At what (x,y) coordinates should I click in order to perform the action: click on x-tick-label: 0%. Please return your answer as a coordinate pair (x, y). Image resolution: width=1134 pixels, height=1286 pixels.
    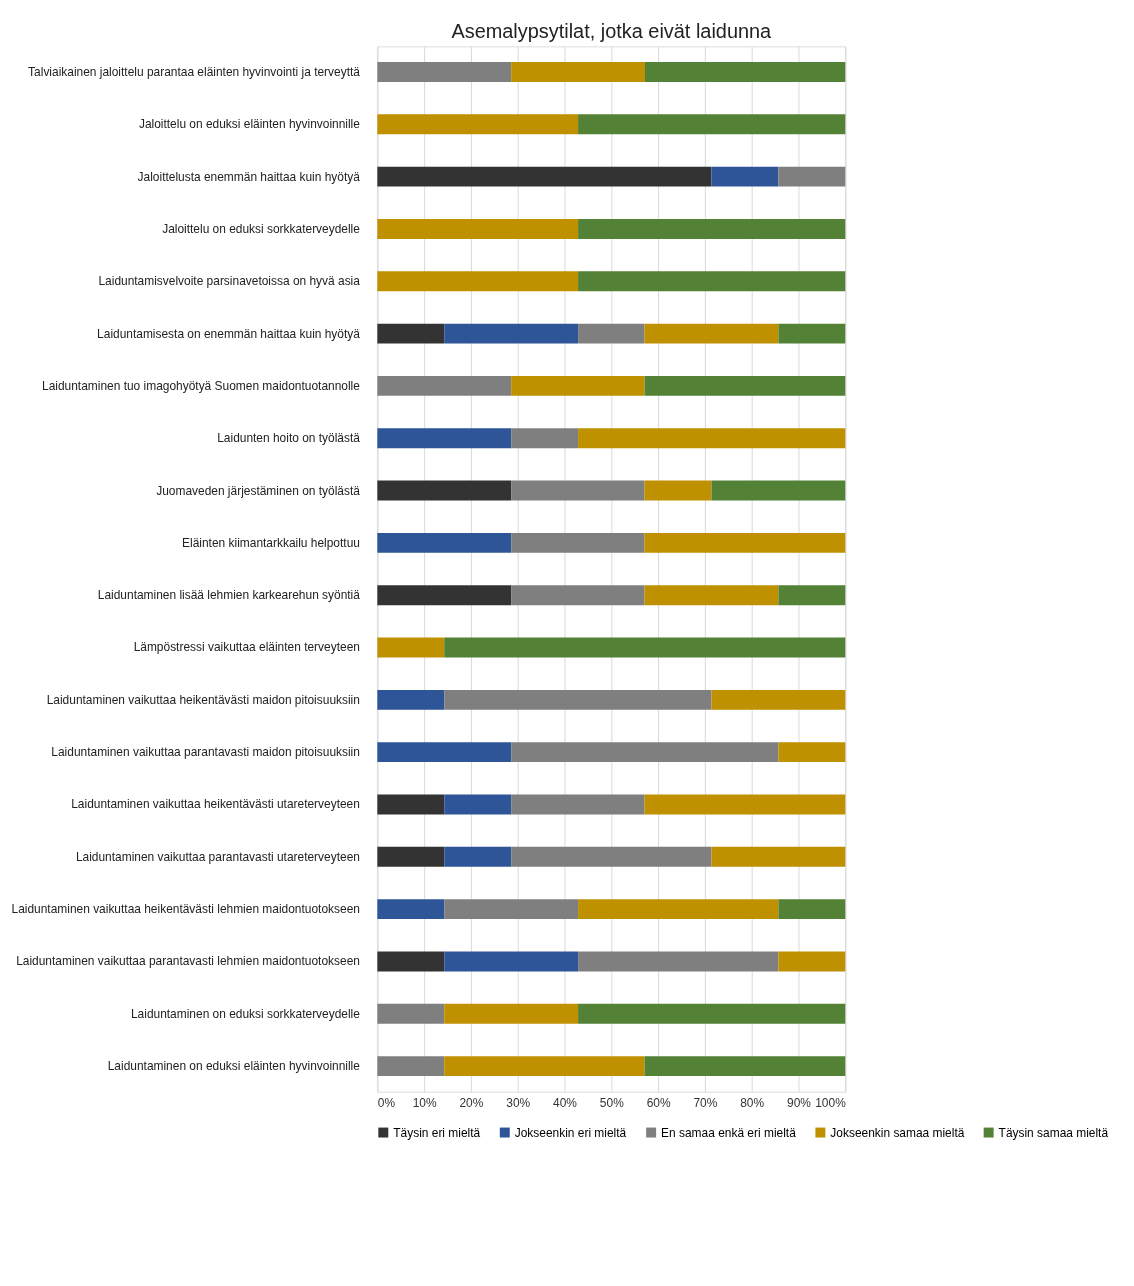
    Looking at the image, I should click on (386, 1103).